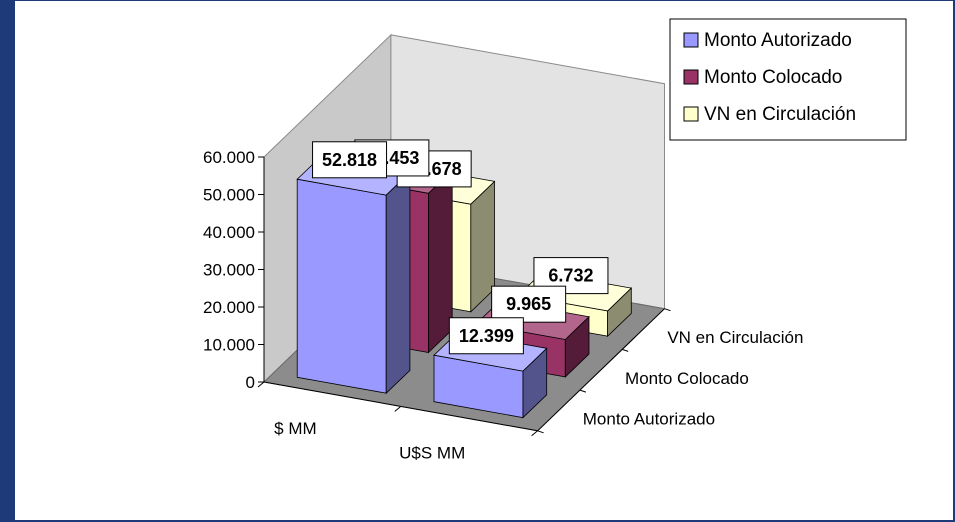 The width and height of the screenshot is (955, 522). What do you see at coordinates (229, 157) in the screenshot?
I see `y-tick-label: 60.000` at bounding box center [229, 157].